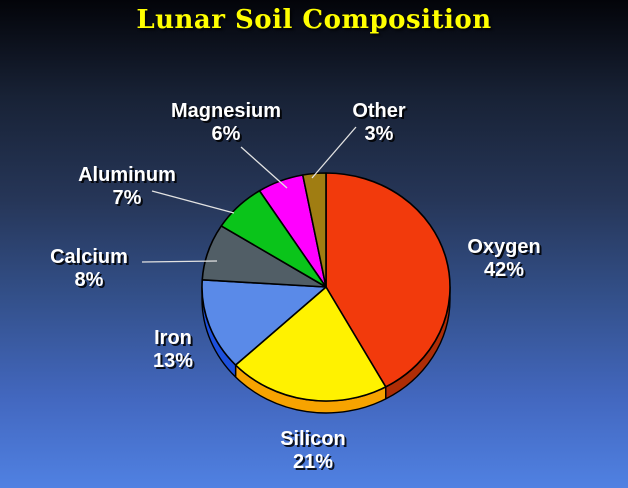 The width and height of the screenshot is (628, 488). I want to click on pie-slice-other, so click(314, 230).